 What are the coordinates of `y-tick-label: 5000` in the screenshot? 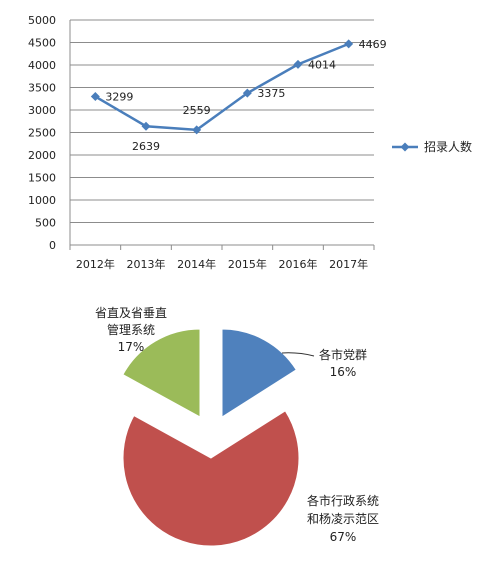 It's located at (42, 20).